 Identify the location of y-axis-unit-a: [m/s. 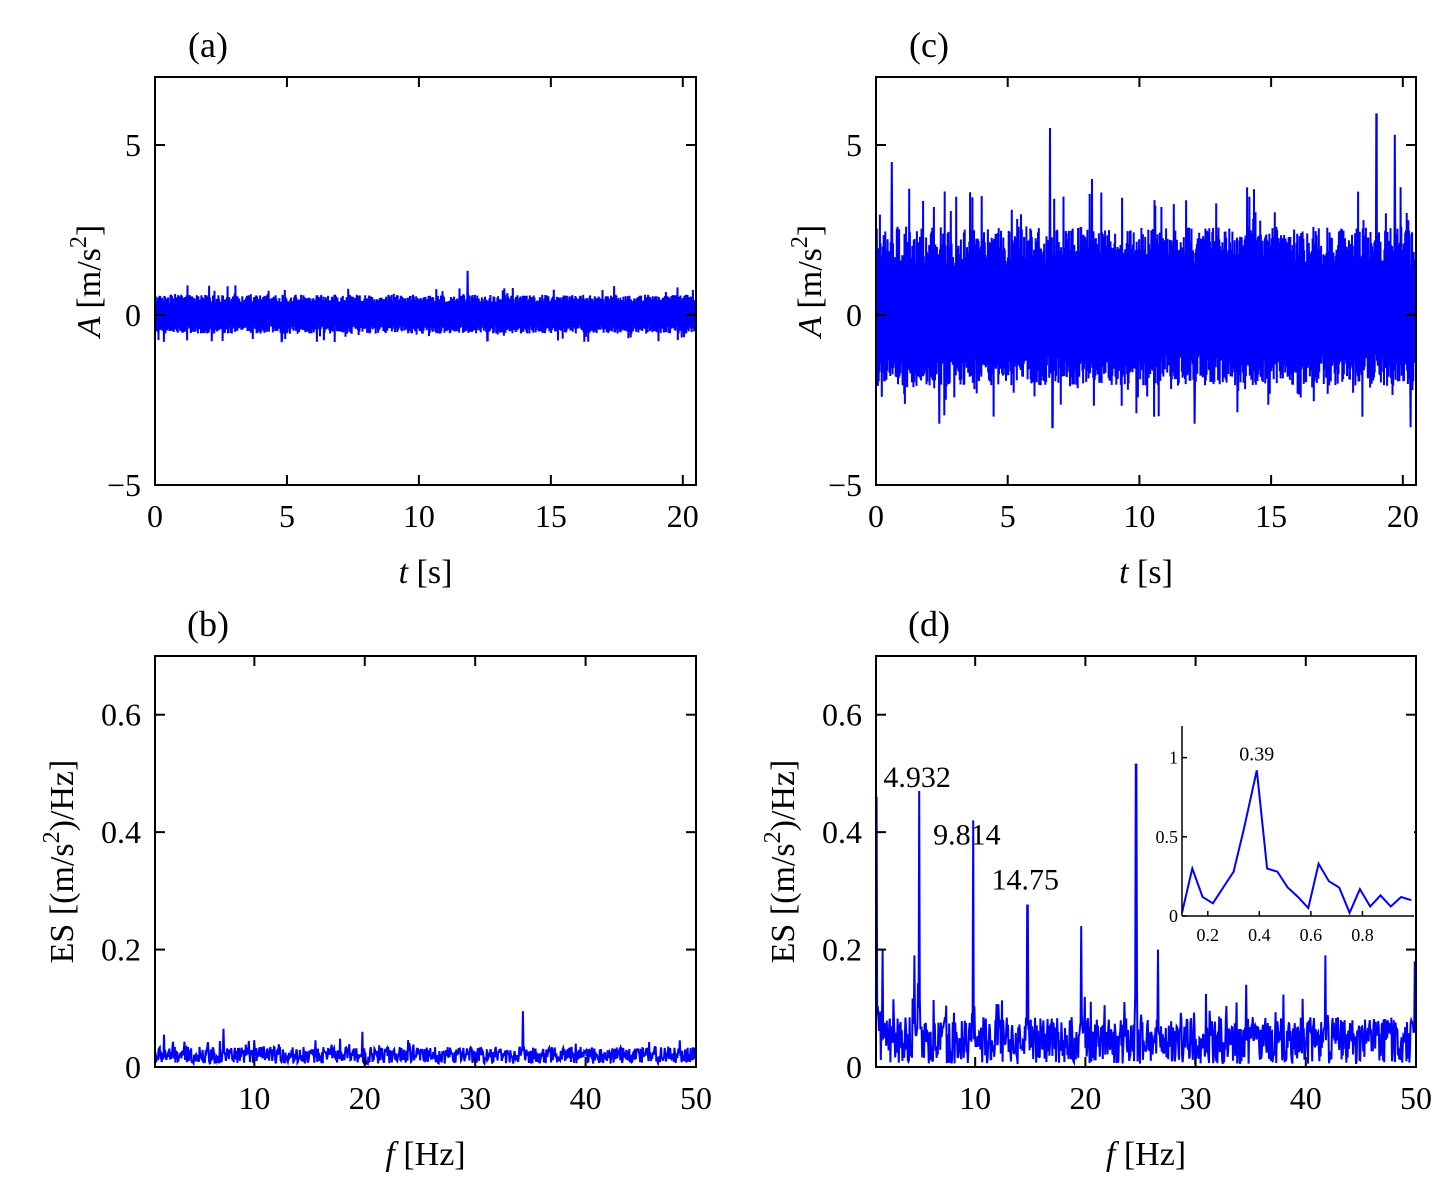
(89, 278).